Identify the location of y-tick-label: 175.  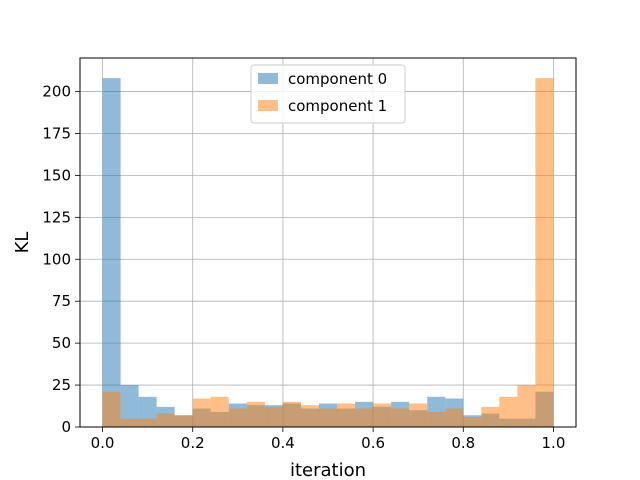
(56, 133).